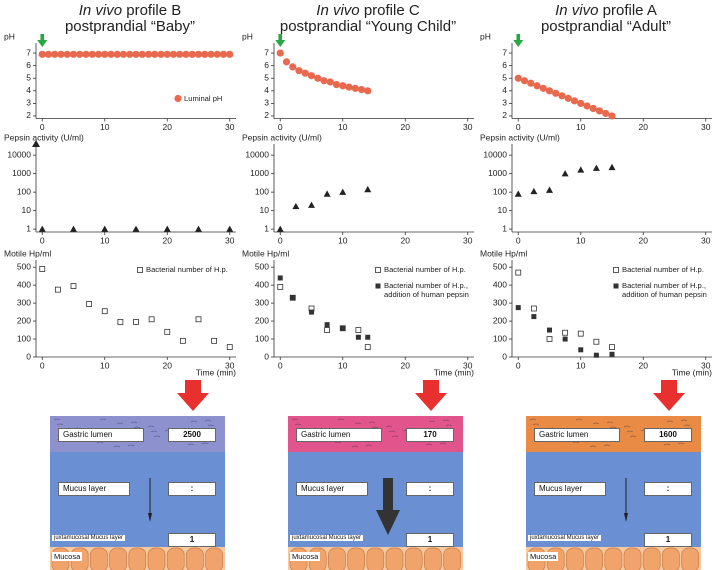  I want to click on y-tick-label: 2, so click(28, 115).